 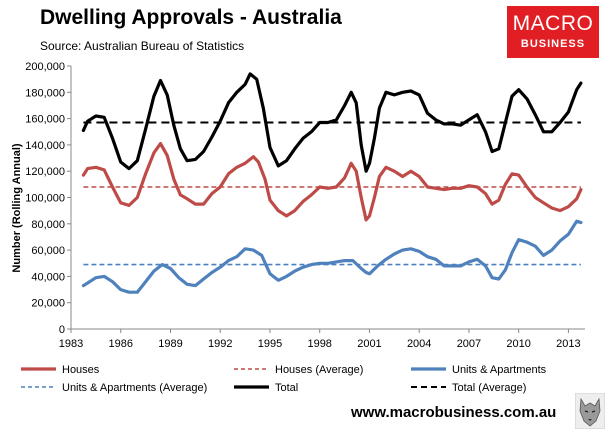 I want to click on website-url: www.macrobusiness.com.au, so click(x=454, y=412).